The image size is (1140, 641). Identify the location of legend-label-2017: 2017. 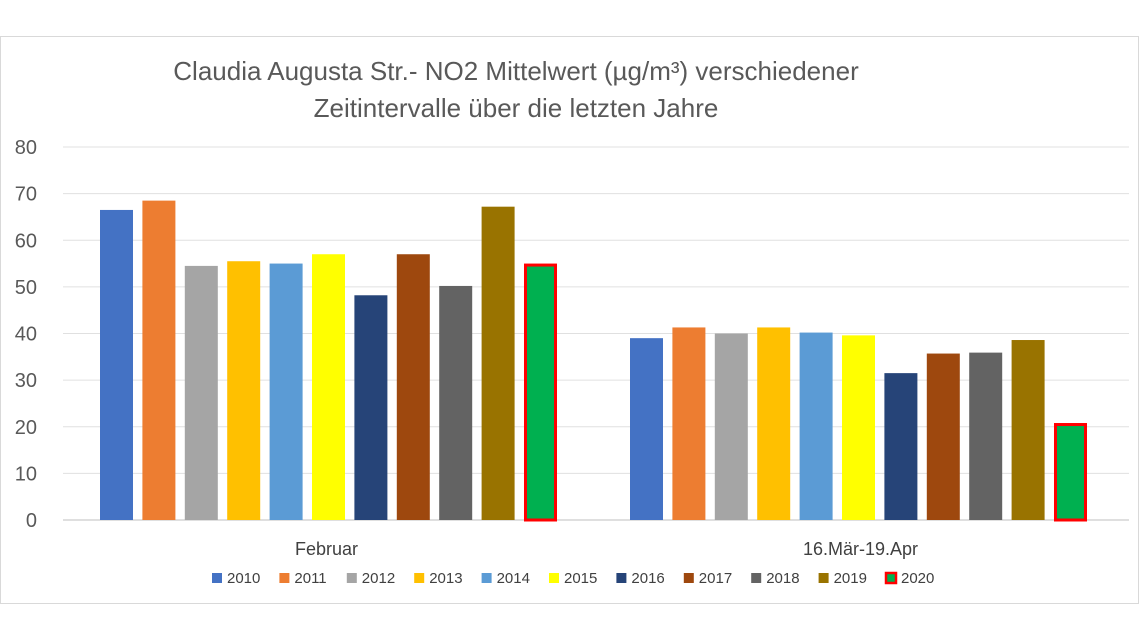
(715, 578).